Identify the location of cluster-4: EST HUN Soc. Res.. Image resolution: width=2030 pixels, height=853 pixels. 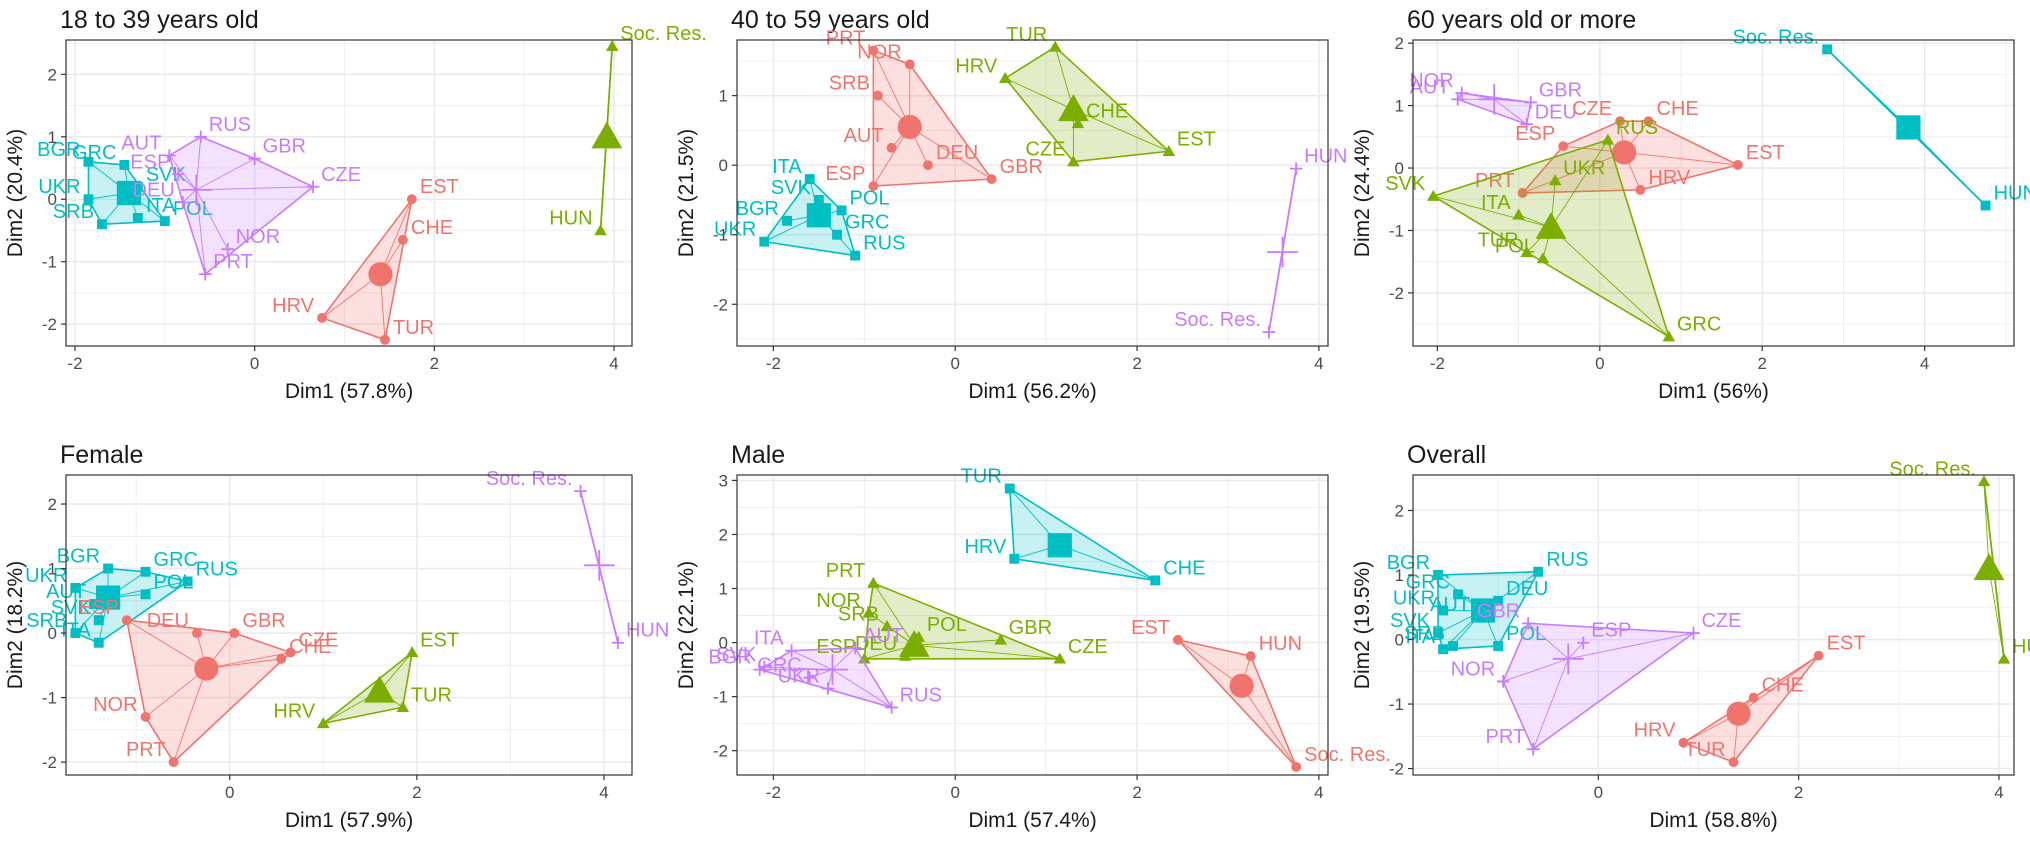
(1261, 694).